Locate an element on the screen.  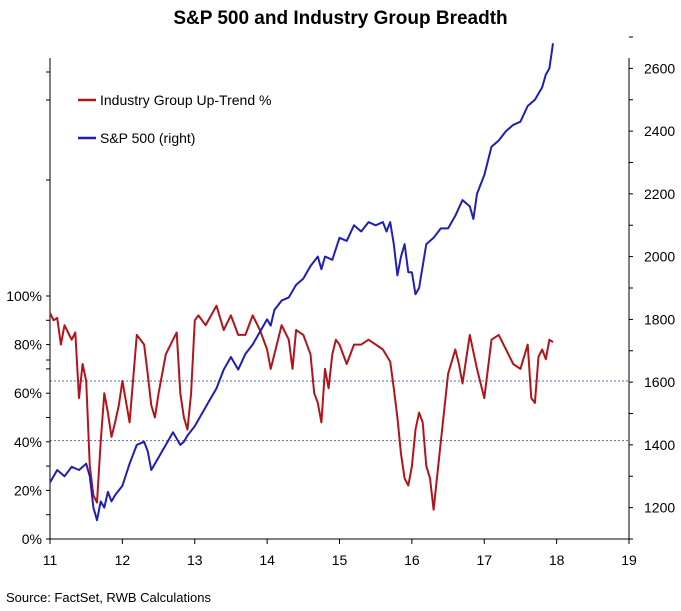
left-tick-label: 60% is located at coordinates (28, 393).